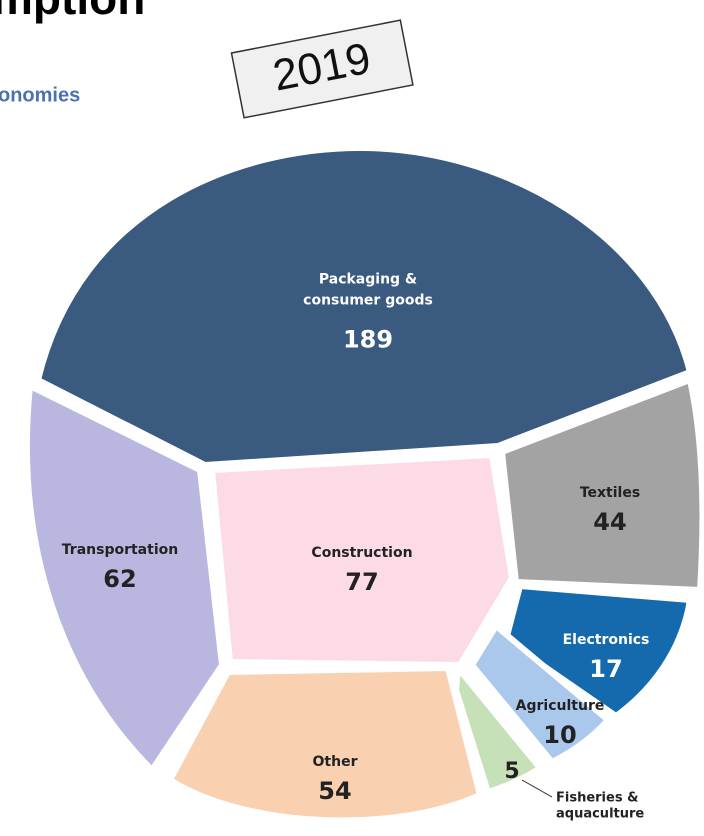  I want to click on category-label: aquaculture, so click(600, 814).